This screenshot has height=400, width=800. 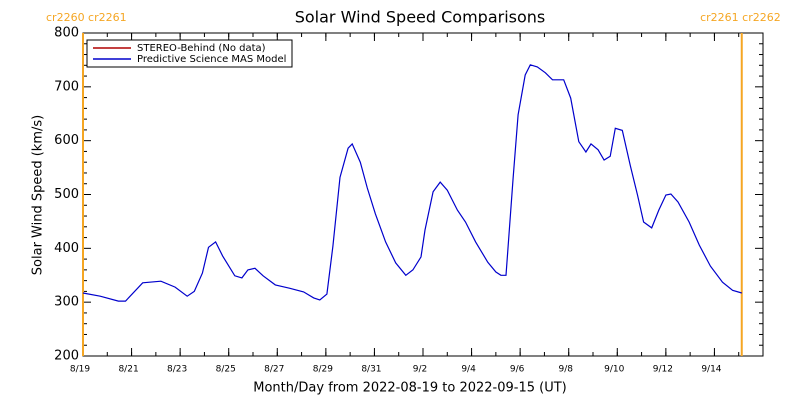 I want to click on x-tick-label: 9/8, so click(x=565, y=370).